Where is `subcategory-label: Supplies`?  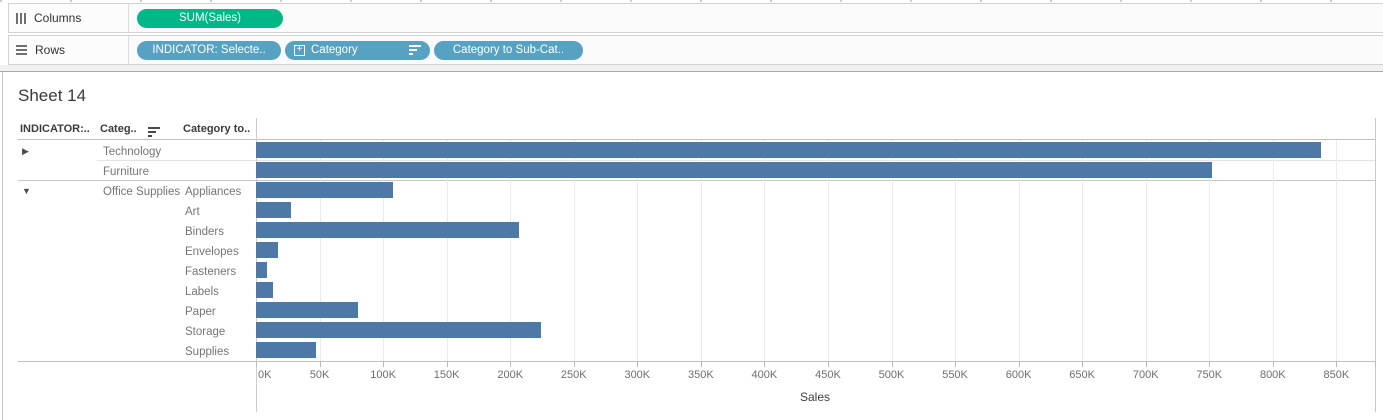 subcategory-label: Supplies is located at coordinates (207, 352).